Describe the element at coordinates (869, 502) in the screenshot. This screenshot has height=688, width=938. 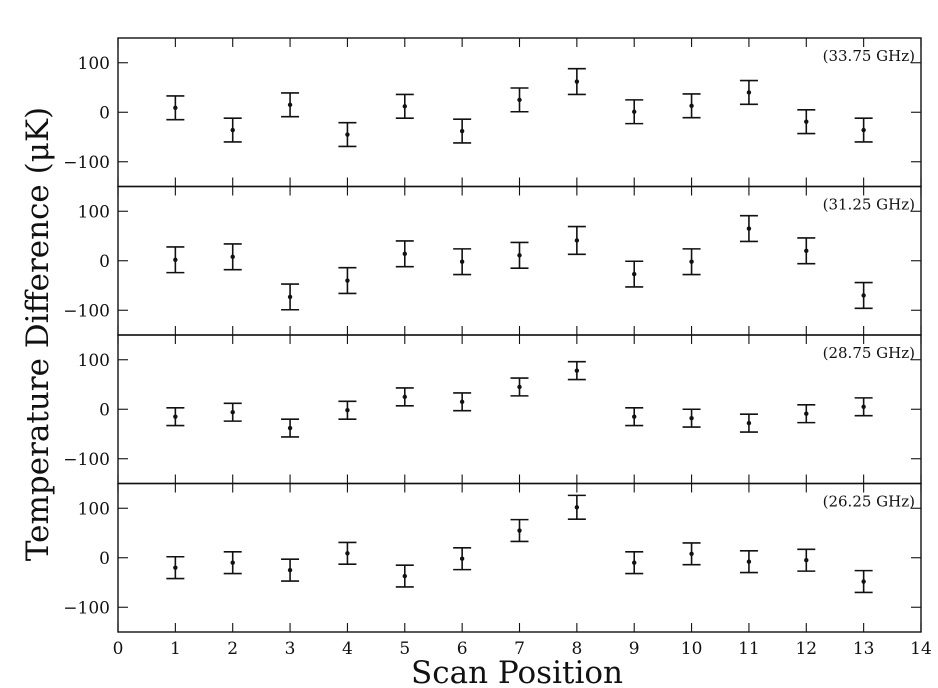
I see `panel-label: (26.25 GHz)` at that location.